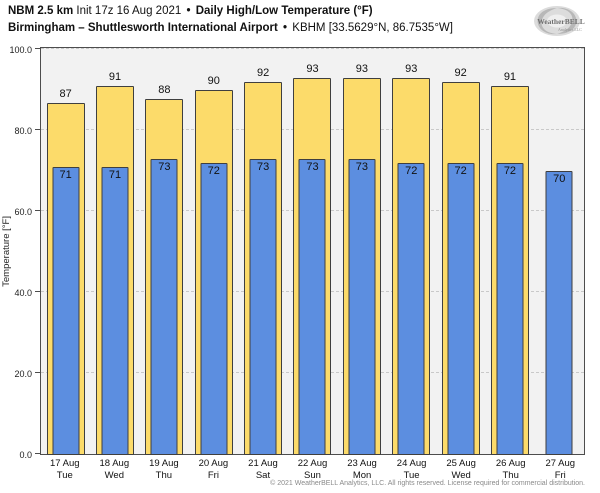 Image resolution: width=600 pixels, height=493 pixels. What do you see at coordinates (23, 293) in the screenshot?
I see `y-tick-label-40: 40.0` at bounding box center [23, 293].